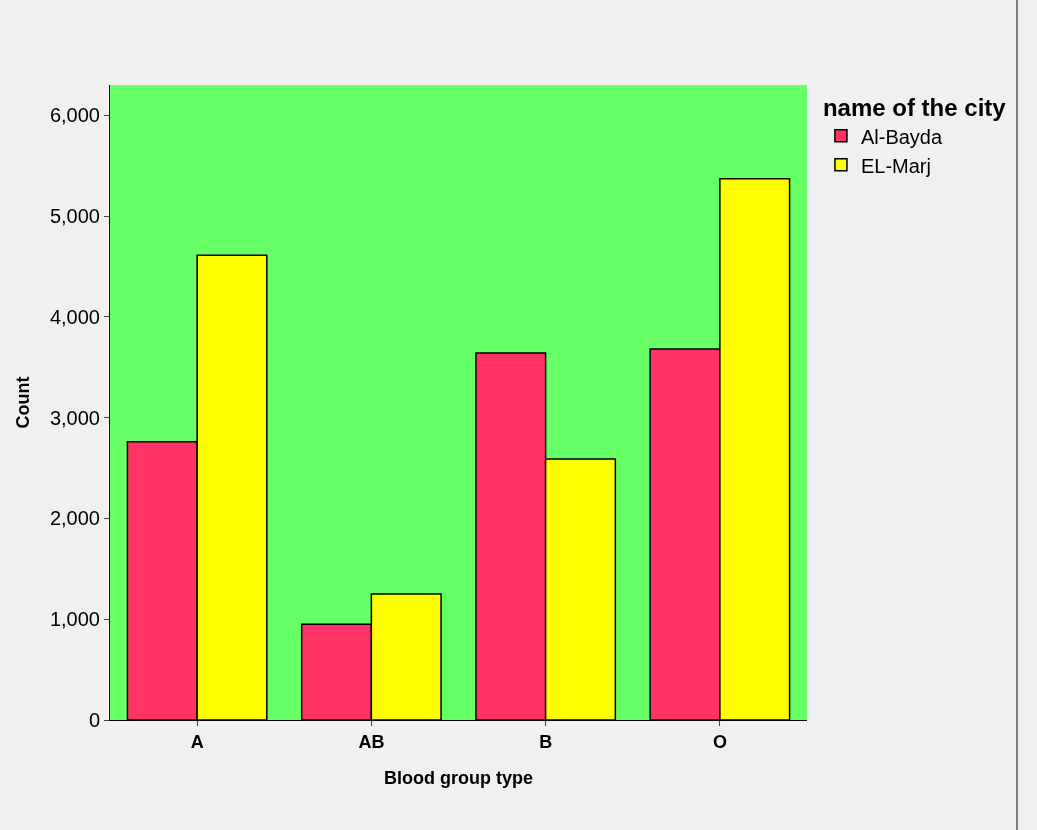 Image resolution: width=1037 pixels, height=830 pixels. What do you see at coordinates (74, 216) in the screenshot?
I see `y-tick-label: 5,000` at bounding box center [74, 216].